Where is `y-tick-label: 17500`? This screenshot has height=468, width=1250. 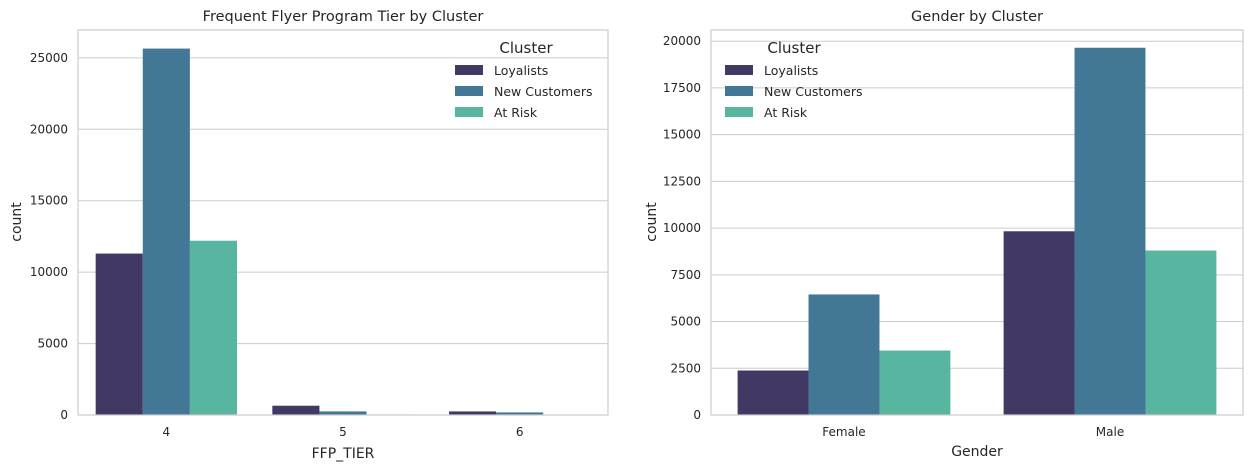
y-tick-label: 17500 is located at coordinates (682, 88).